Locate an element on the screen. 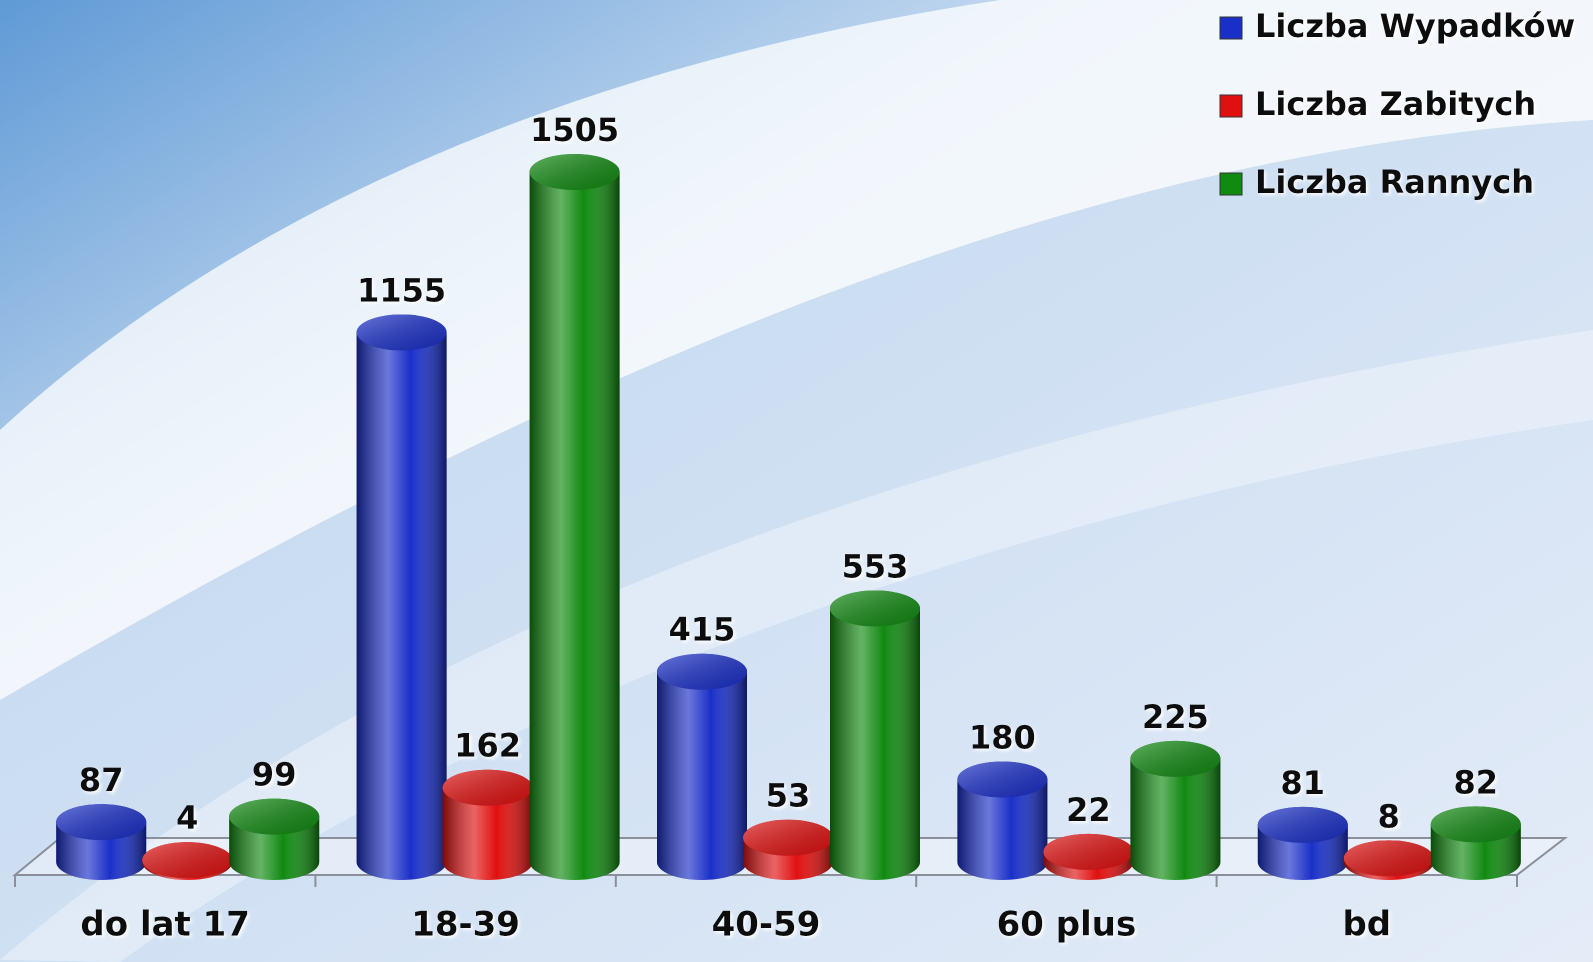 This screenshot has height=962, width=1593. data-label: 87 is located at coordinates (101, 780).